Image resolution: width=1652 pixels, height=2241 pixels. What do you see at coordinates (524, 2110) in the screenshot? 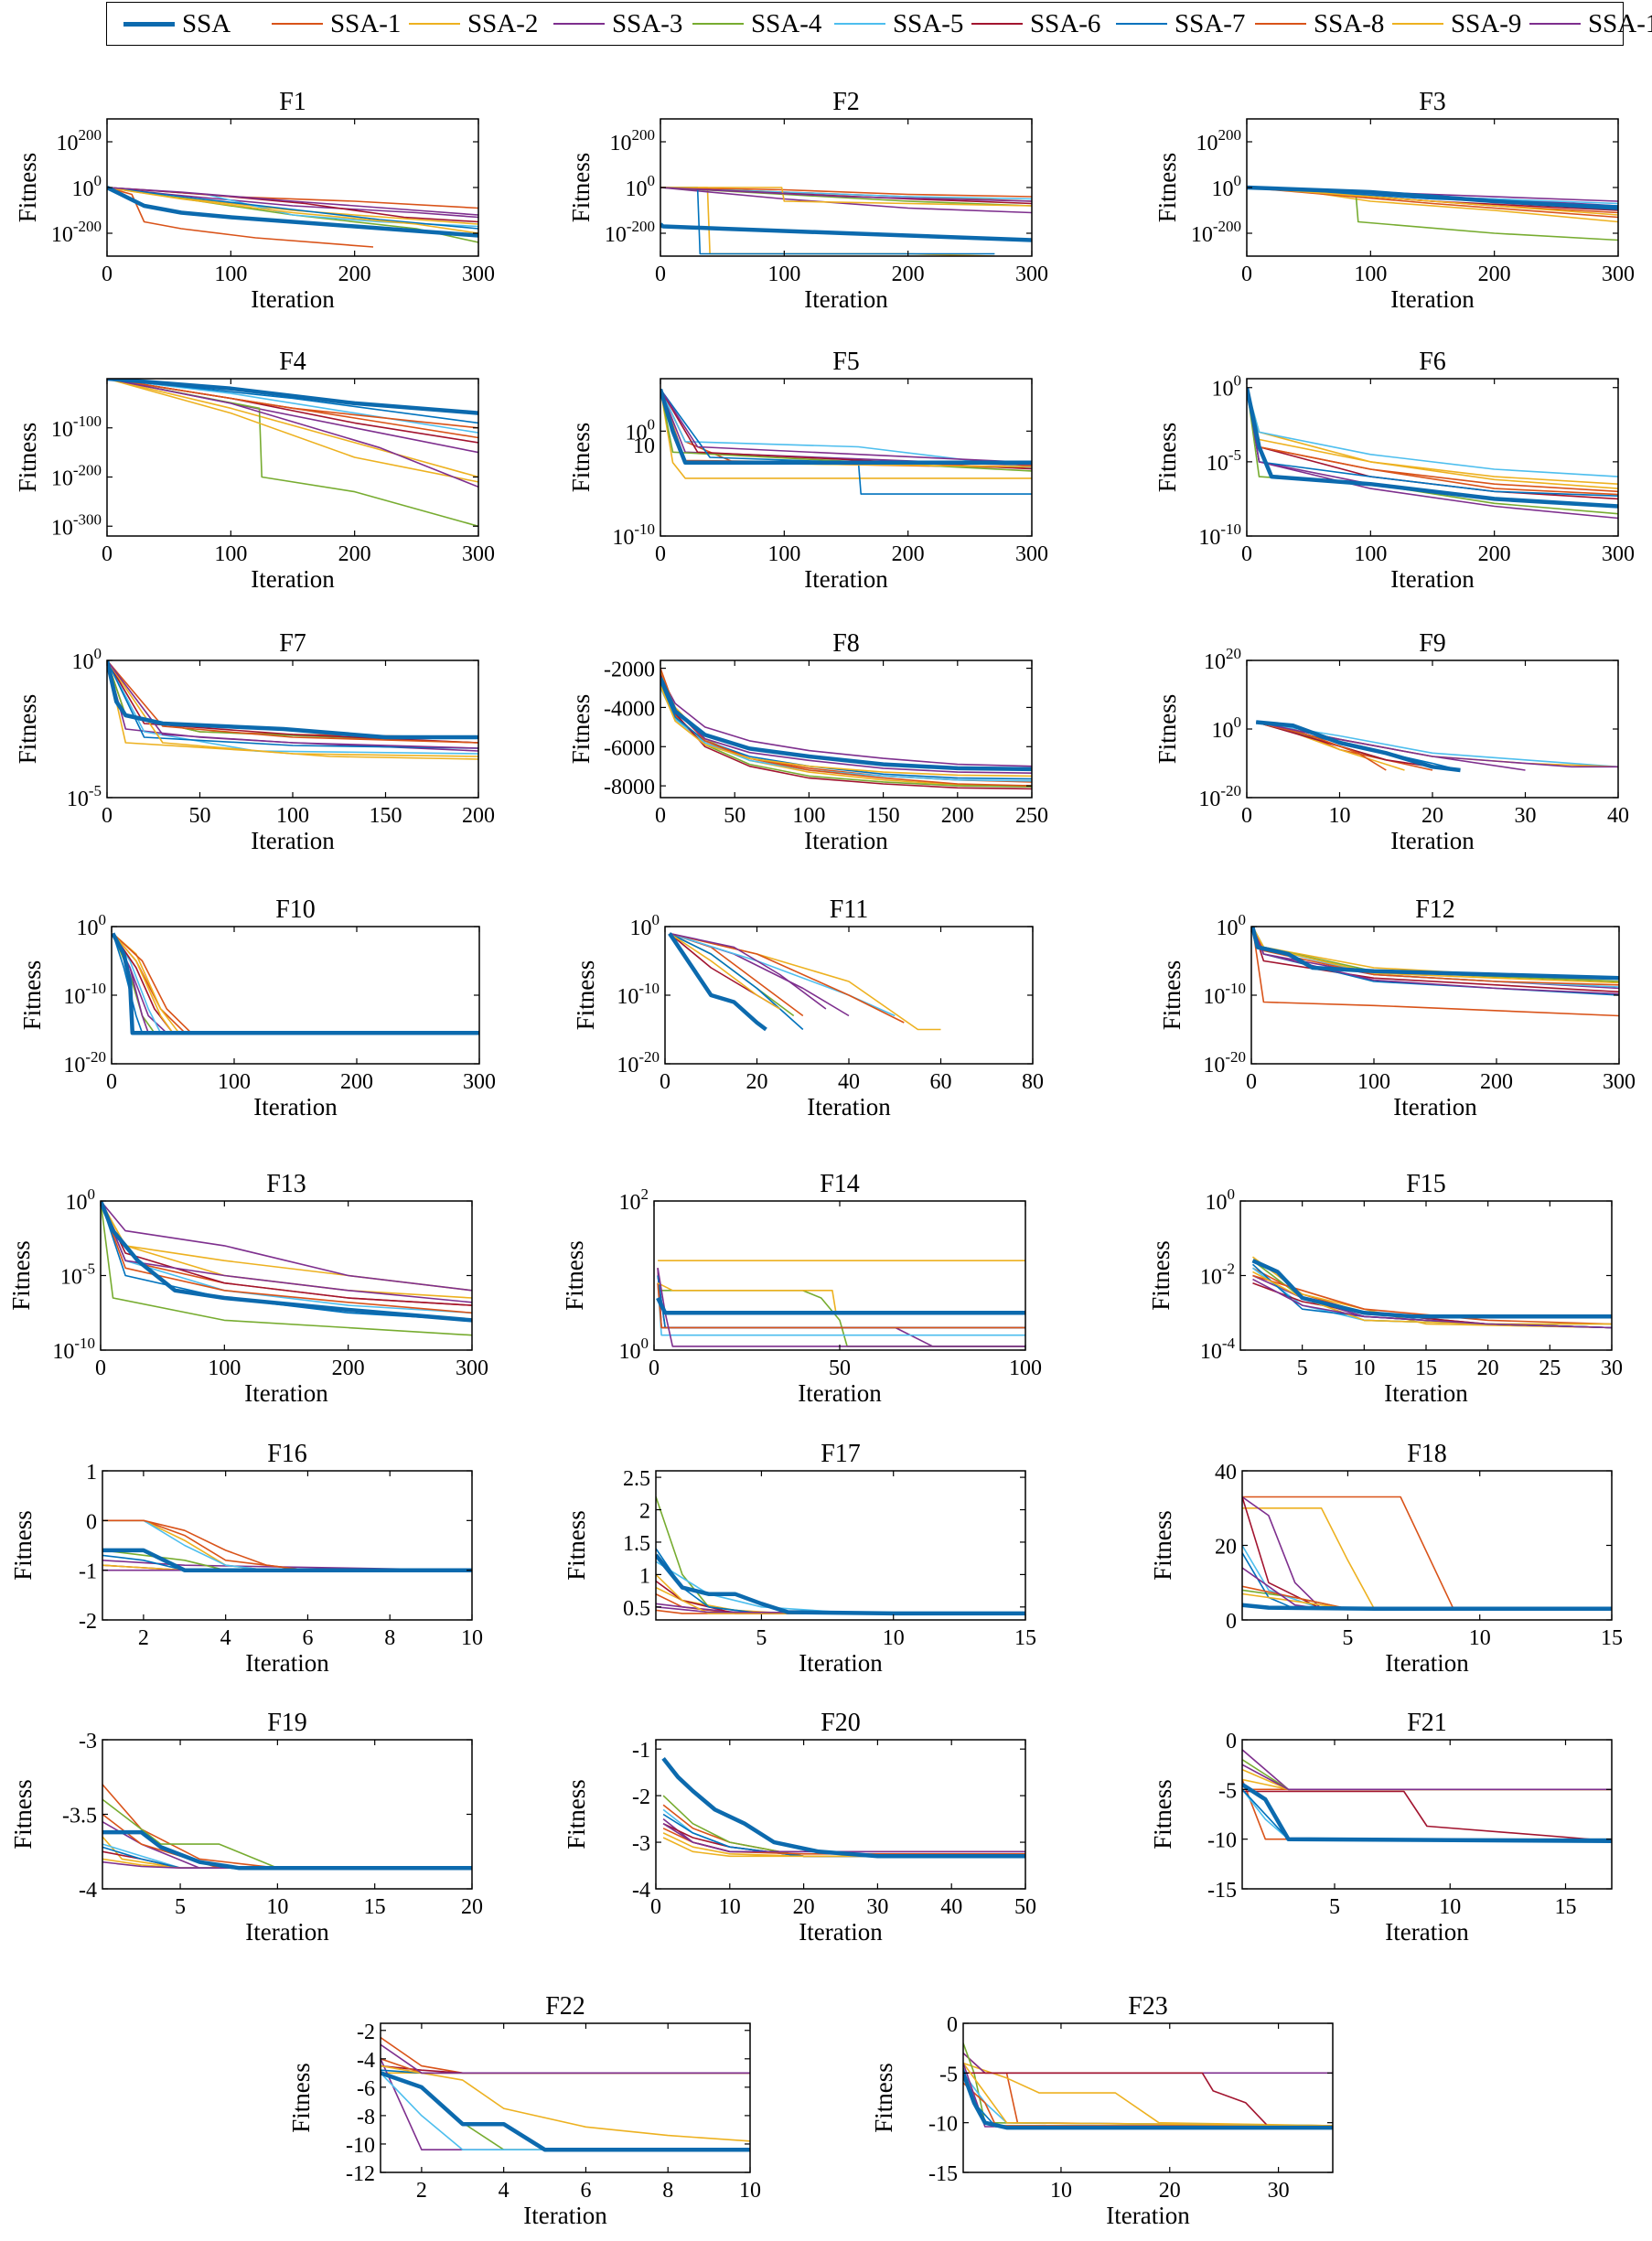
I see `plot-f22: F22 2 4 6 8 10 -2 -4 -6 -8 -10 -12 Iteration Fitness` at bounding box center [524, 2110].